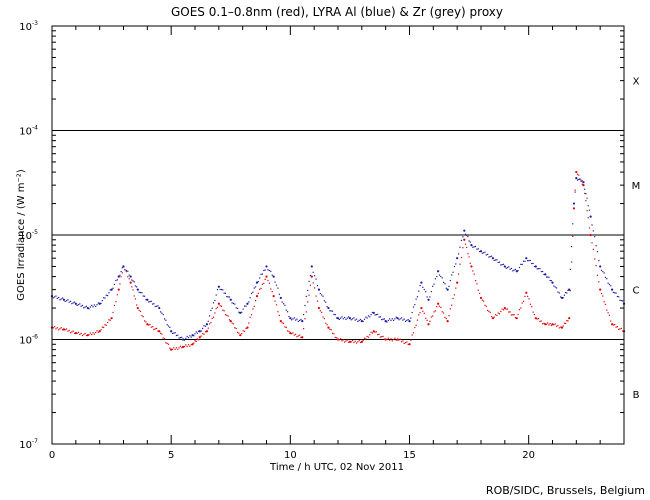  Describe the element at coordinates (35, 128) in the screenshot. I see `y-tick-exponent-3: -4` at that location.